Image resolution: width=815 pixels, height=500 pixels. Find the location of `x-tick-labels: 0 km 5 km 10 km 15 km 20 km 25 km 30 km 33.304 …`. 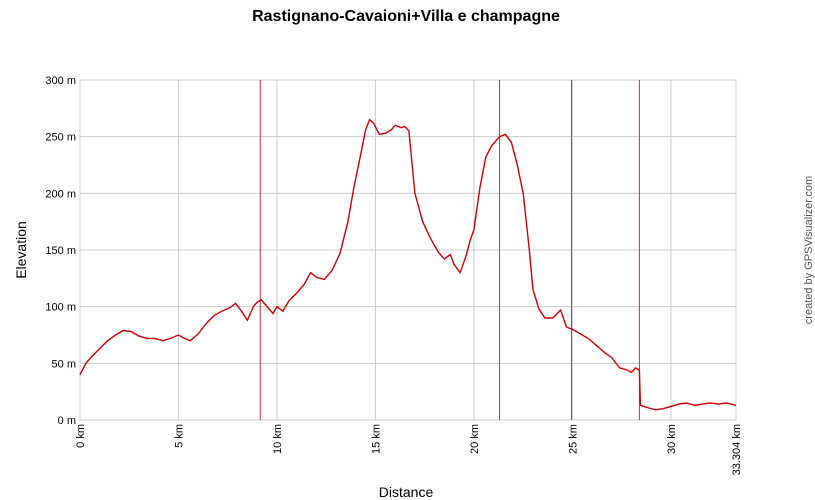

x-tick-labels: 0 km 5 km 10 km 15 km 20 km 25 km 30 km 33.304 … is located at coordinates (409, 449).